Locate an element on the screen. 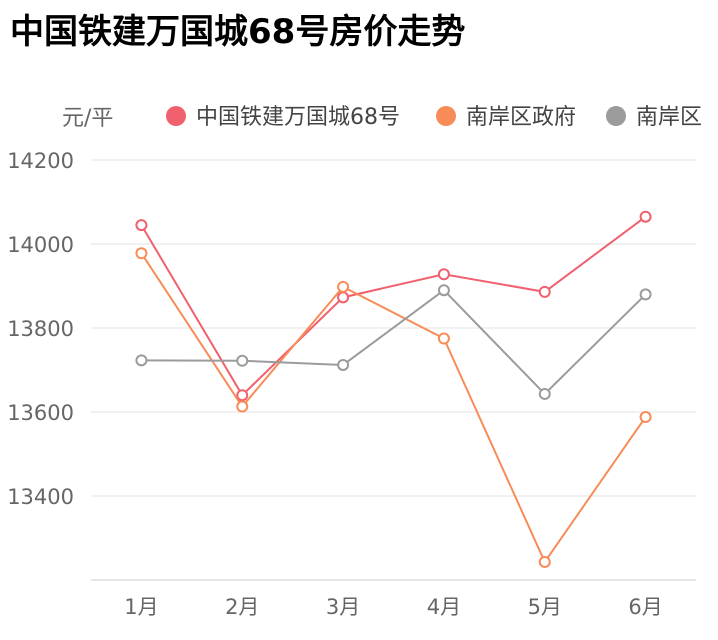  series-line is located at coordinates (394, 342).